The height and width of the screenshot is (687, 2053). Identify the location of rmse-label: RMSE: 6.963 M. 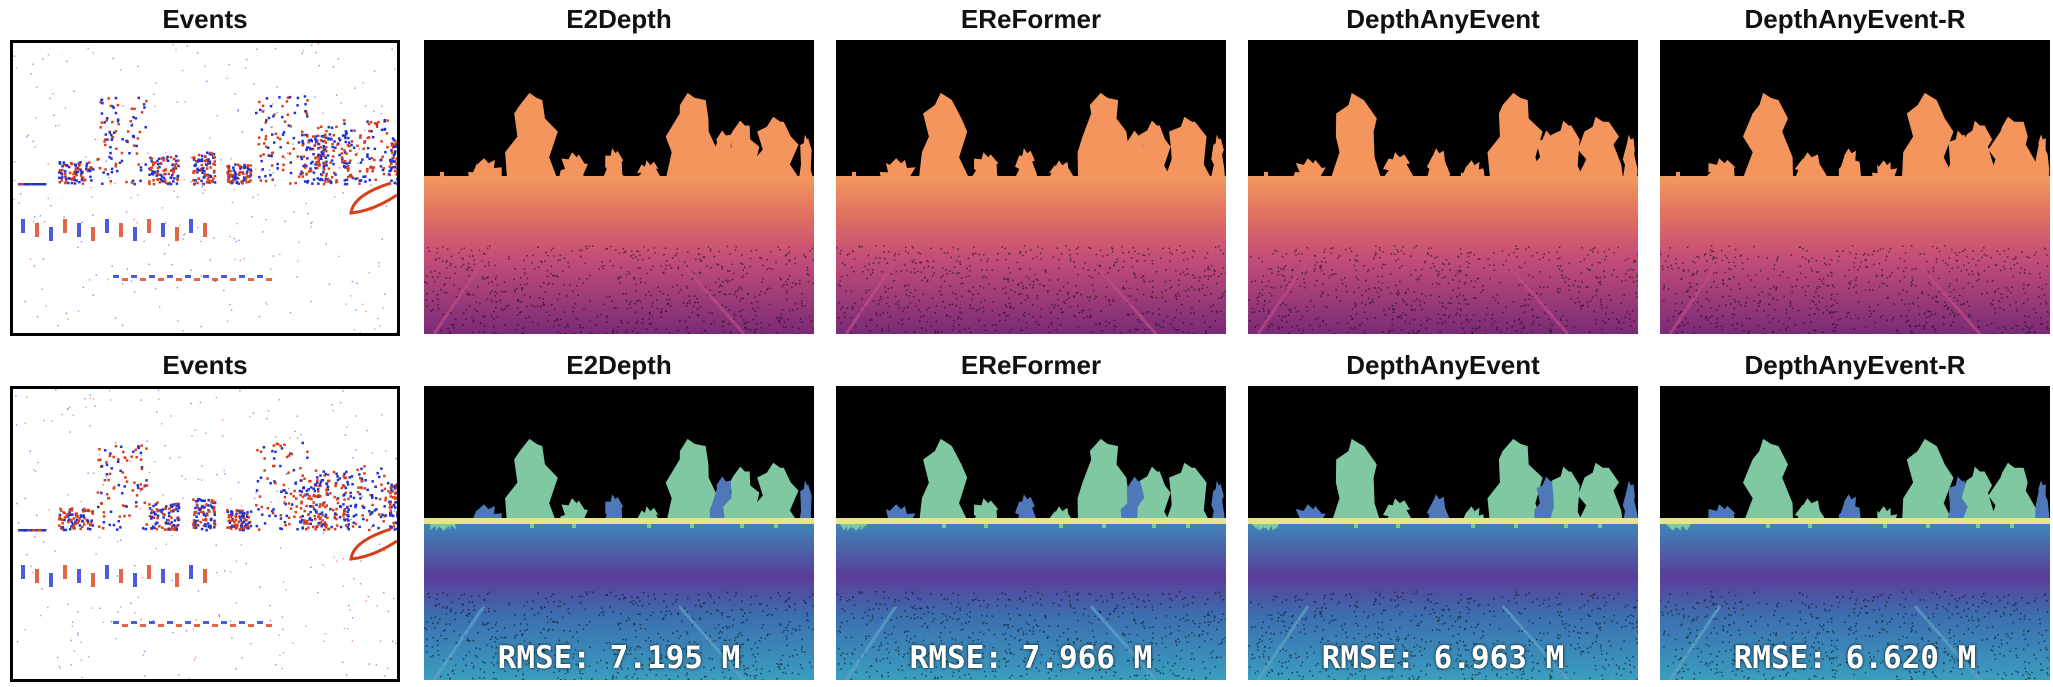
(1443, 658).